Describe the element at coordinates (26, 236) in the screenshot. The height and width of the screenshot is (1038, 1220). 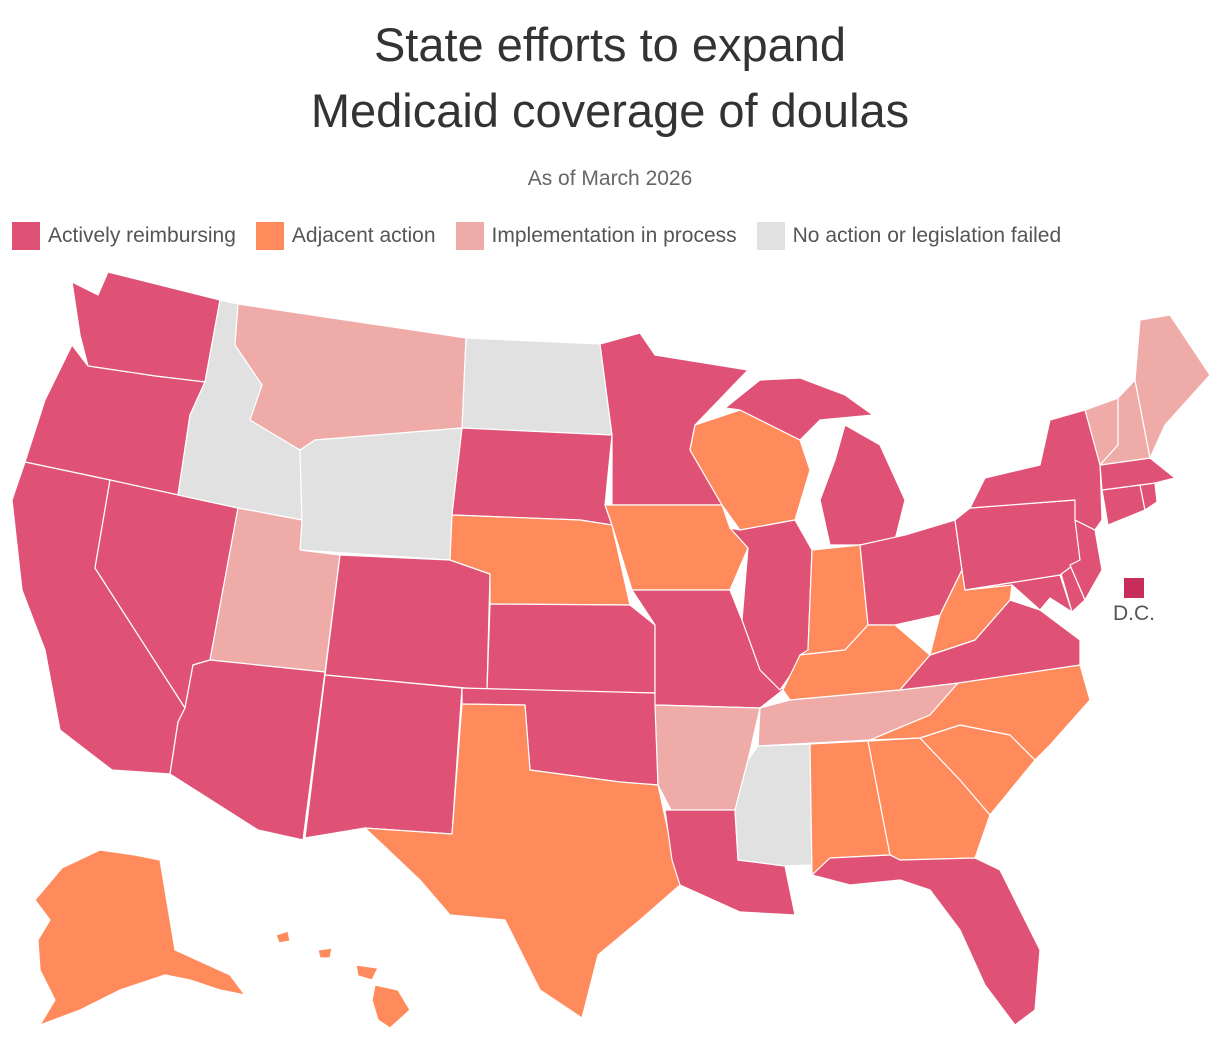
I see `legend-swatch-active` at that location.